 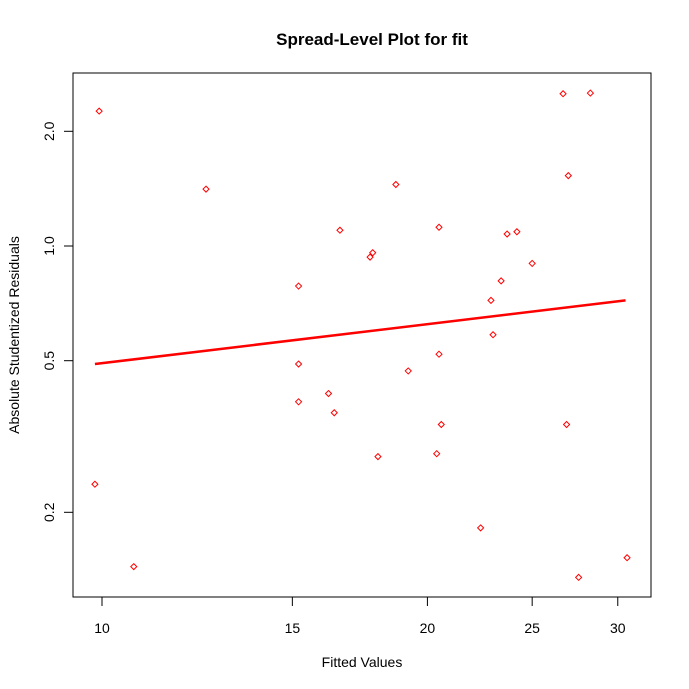 What do you see at coordinates (532, 628) in the screenshot?
I see `x-tick-label: 25` at bounding box center [532, 628].